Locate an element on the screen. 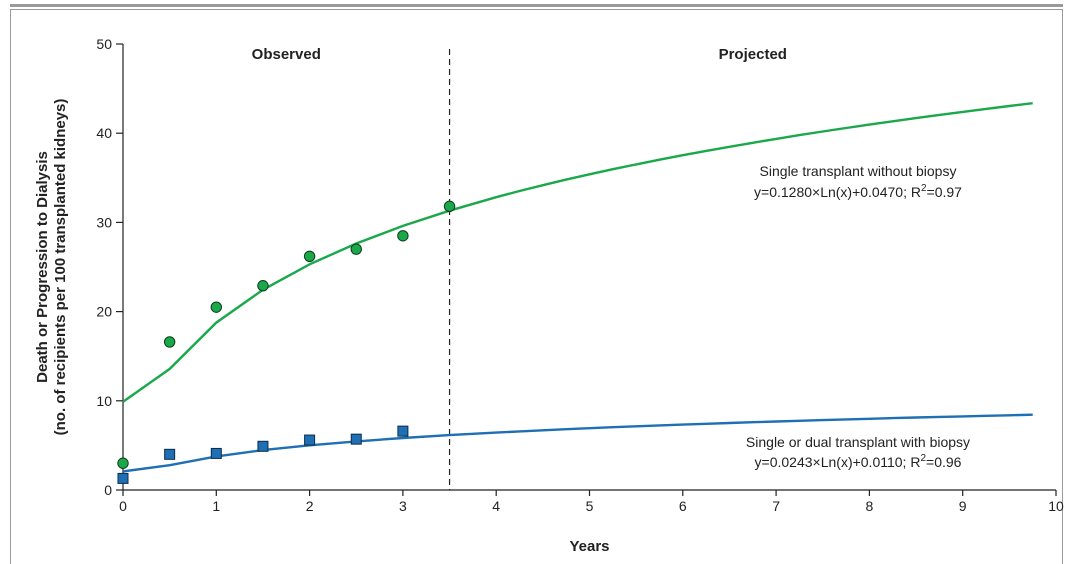 This screenshot has width=1073, height=564. right-border is located at coordinates (1062, 286).